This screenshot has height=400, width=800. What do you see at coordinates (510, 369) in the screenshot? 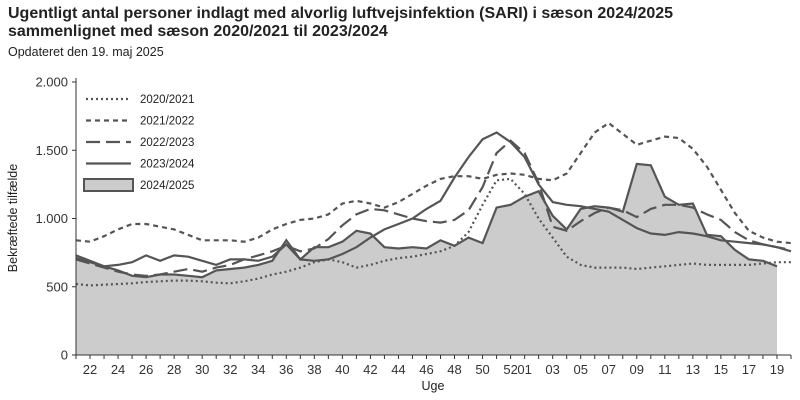
I see `x-tick-label: 52` at bounding box center [510, 369].